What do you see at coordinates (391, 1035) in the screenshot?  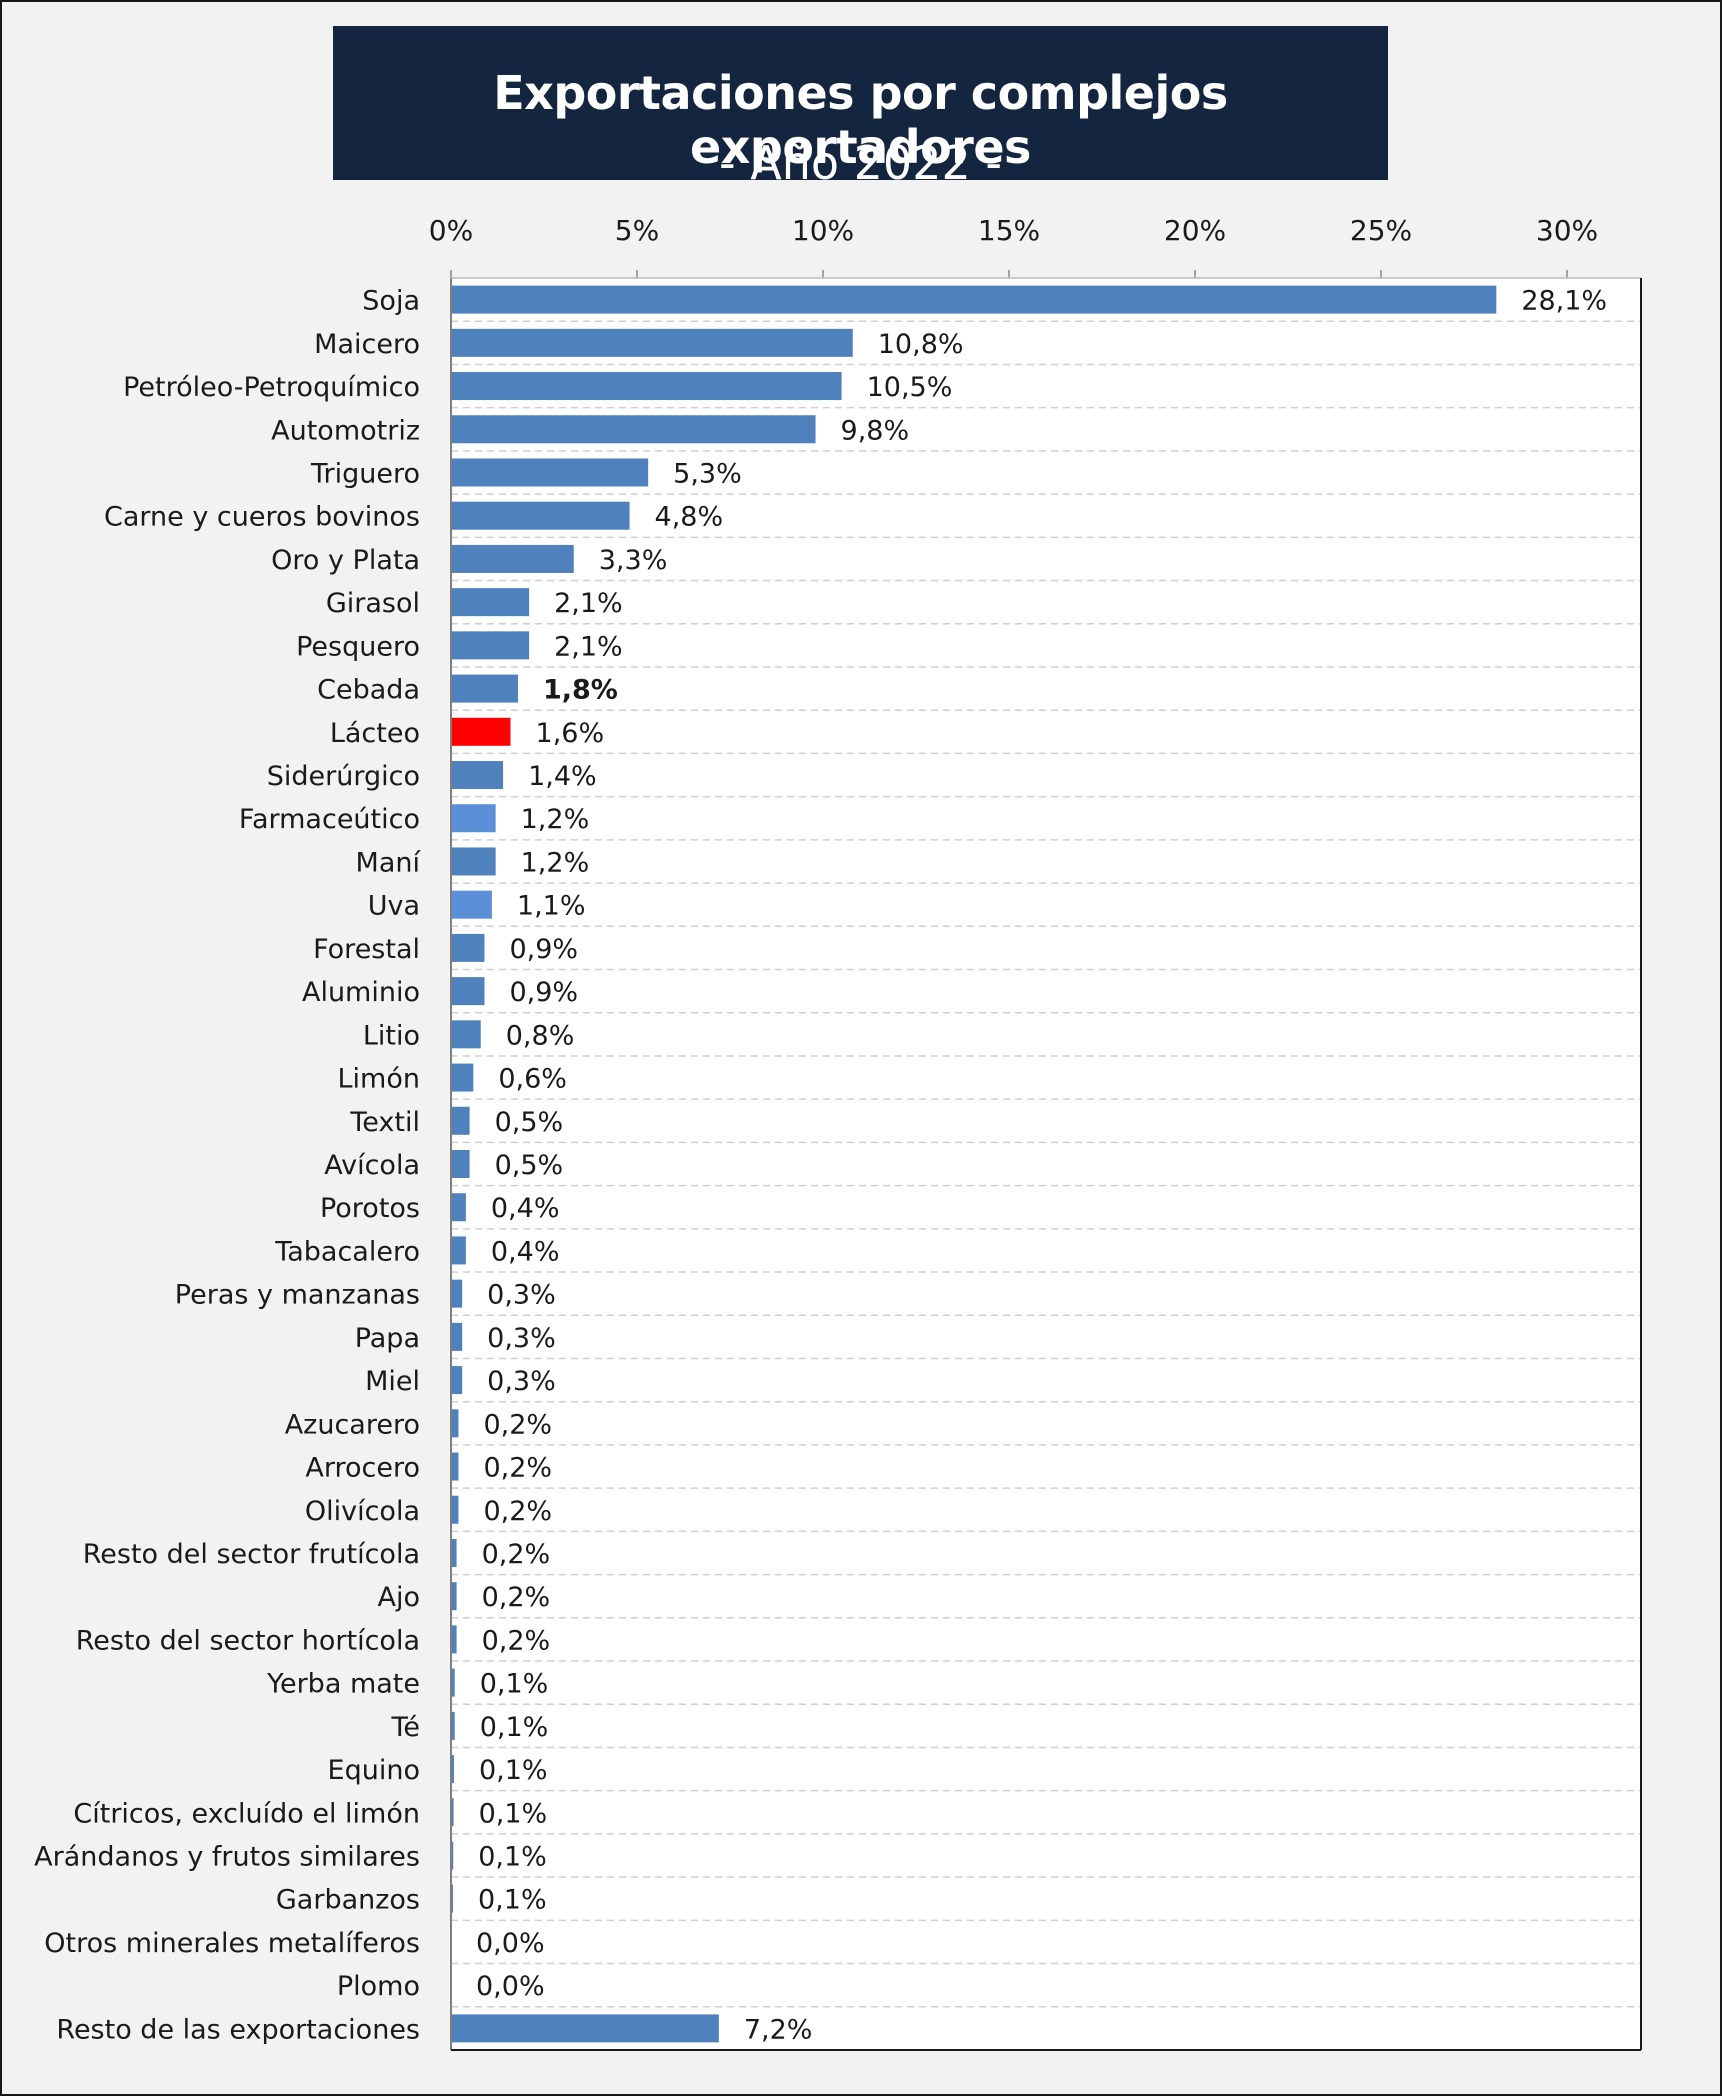 I see `category-label: Litio` at bounding box center [391, 1035].